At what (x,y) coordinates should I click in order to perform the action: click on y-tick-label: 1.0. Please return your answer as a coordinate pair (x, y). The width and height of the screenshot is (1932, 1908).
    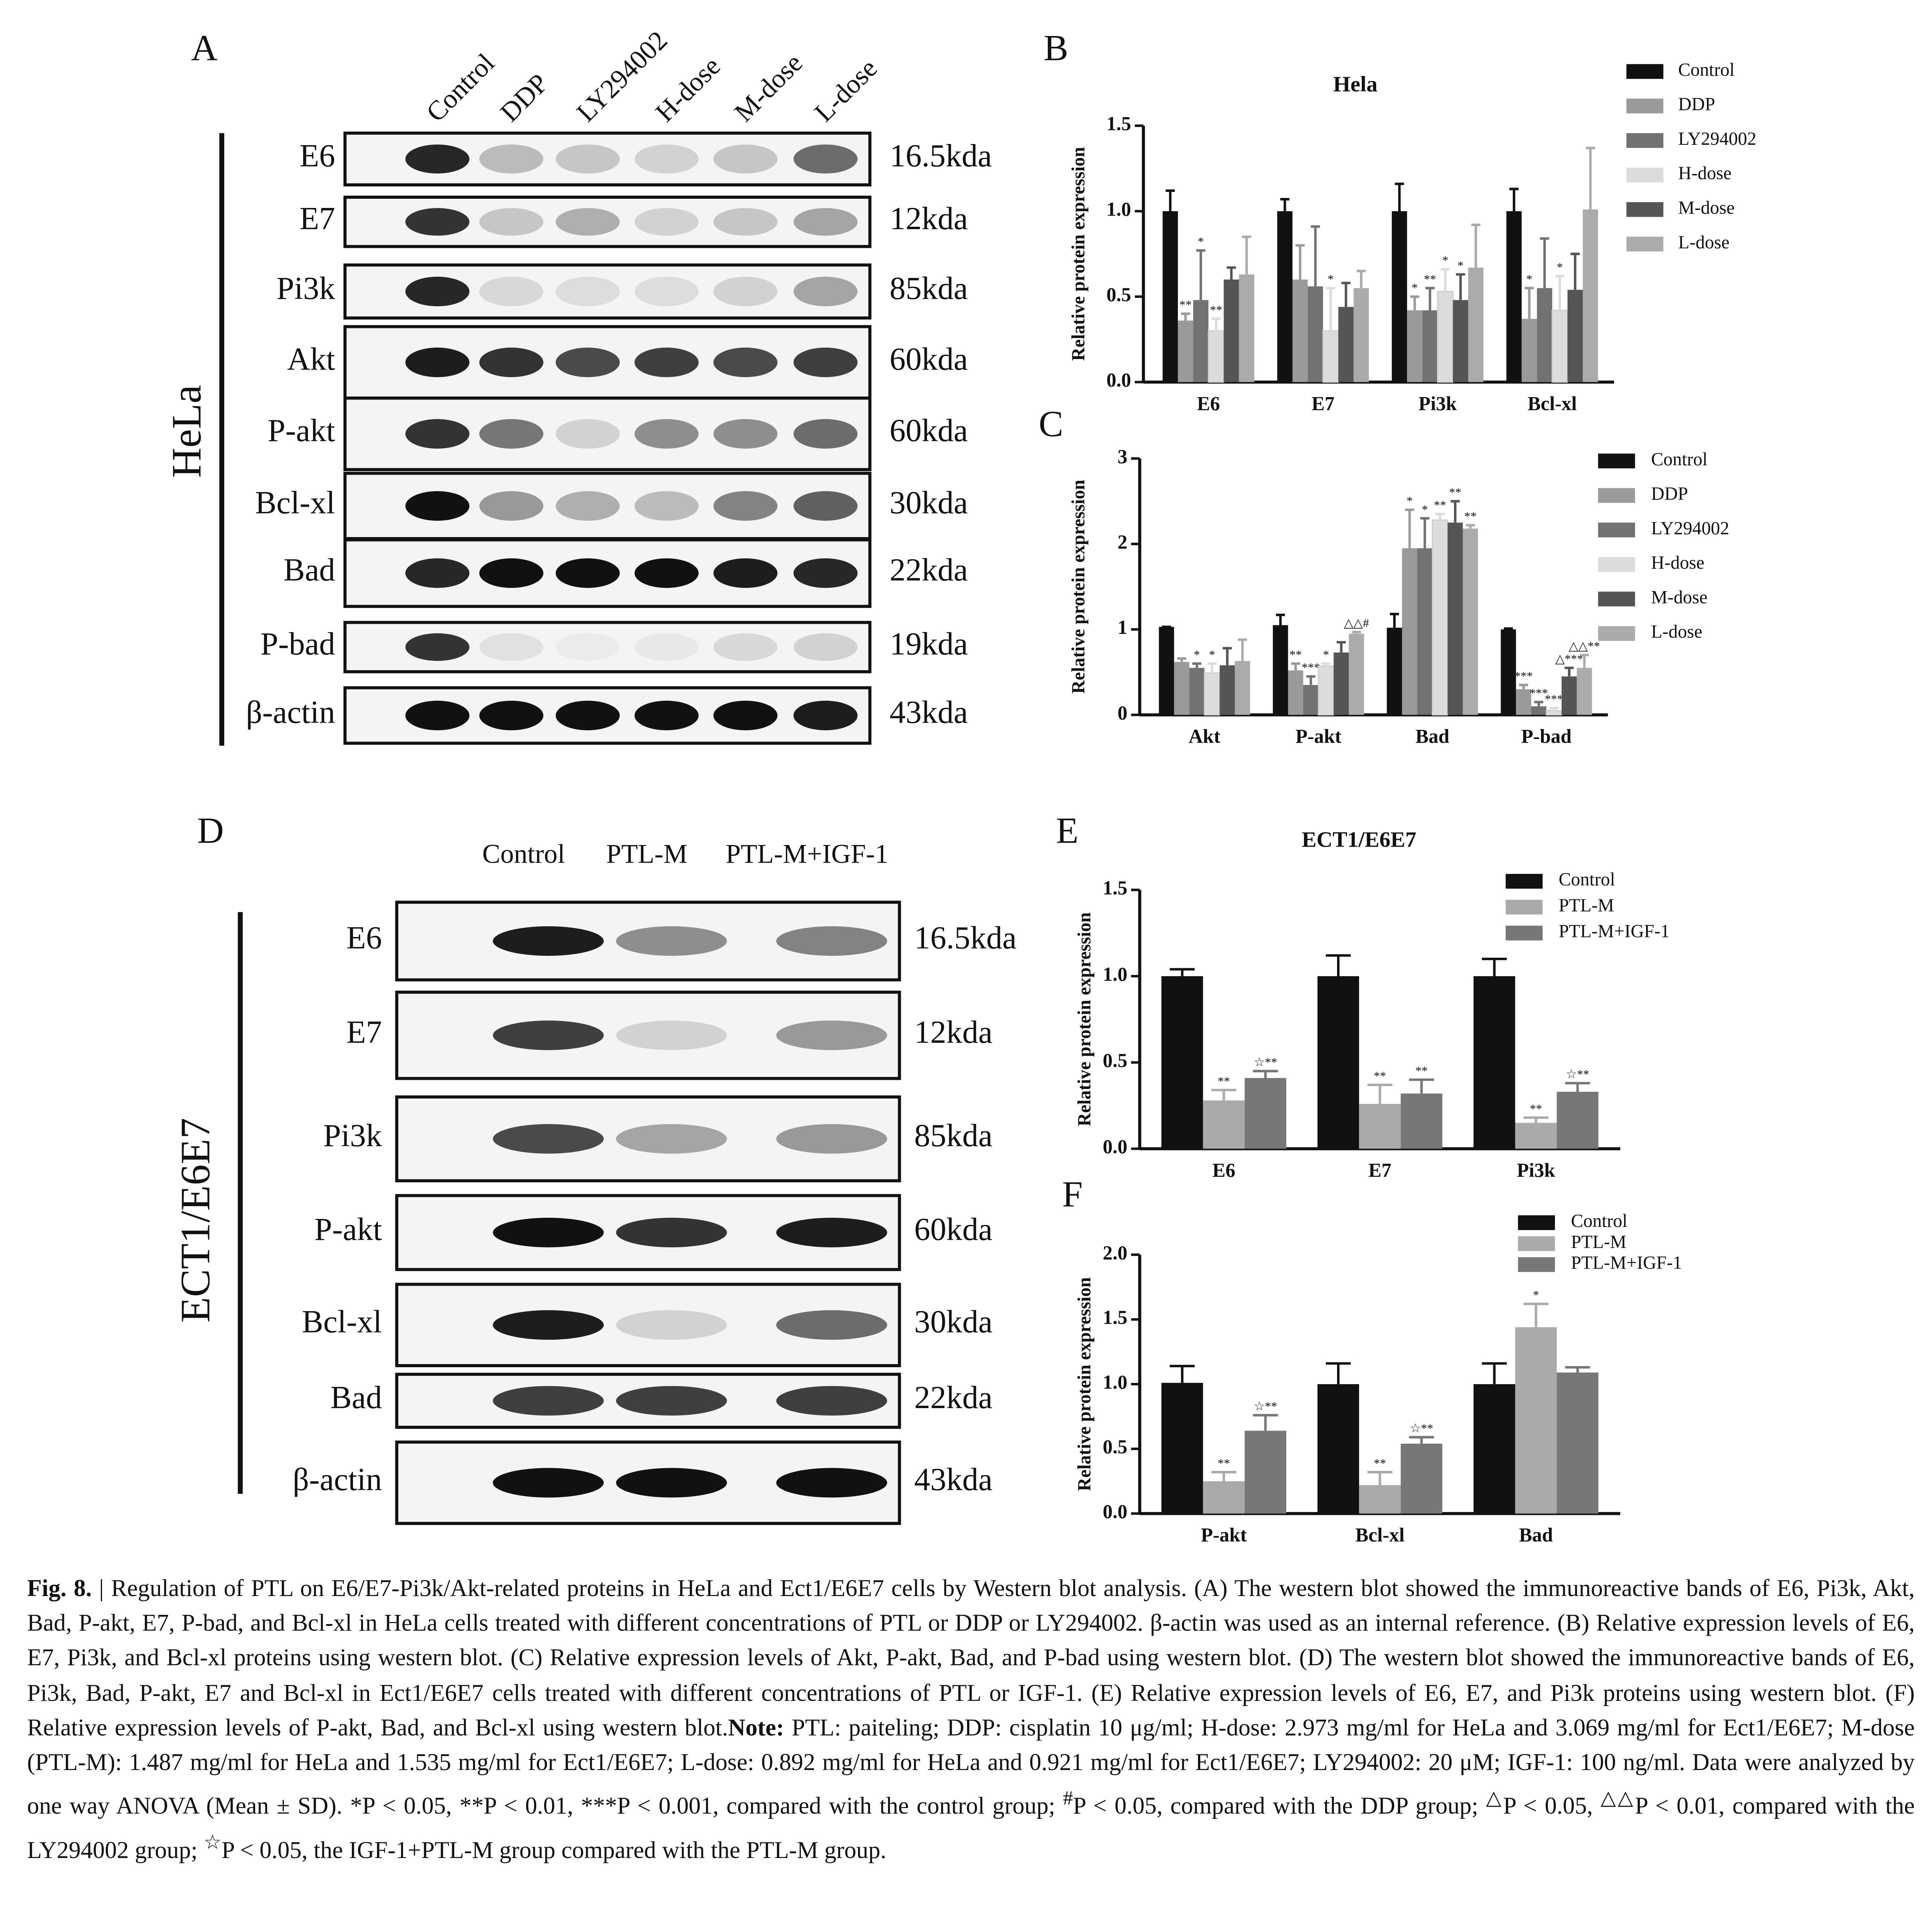
    Looking at the image, I should click on (1115, 974).